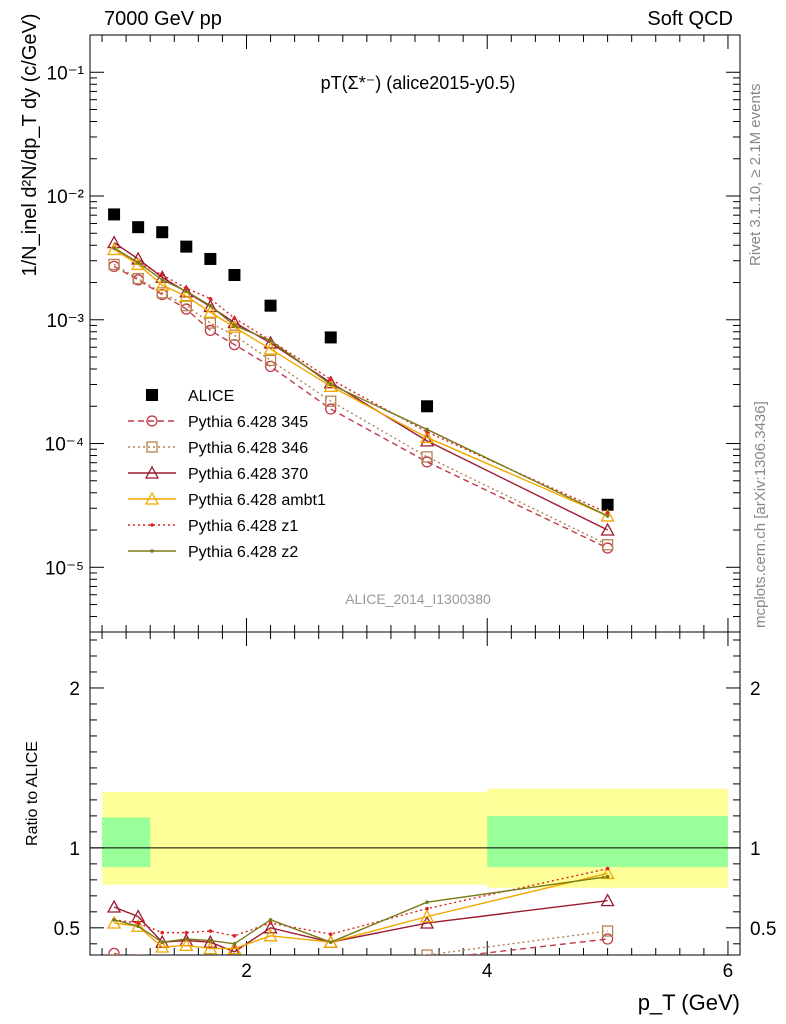 Image resolution: width=786 pixels, height=1024 pixels. Describe the element at coordinates (211, 396) in the screenshot. I see `legend-label: ALICE` at that location.